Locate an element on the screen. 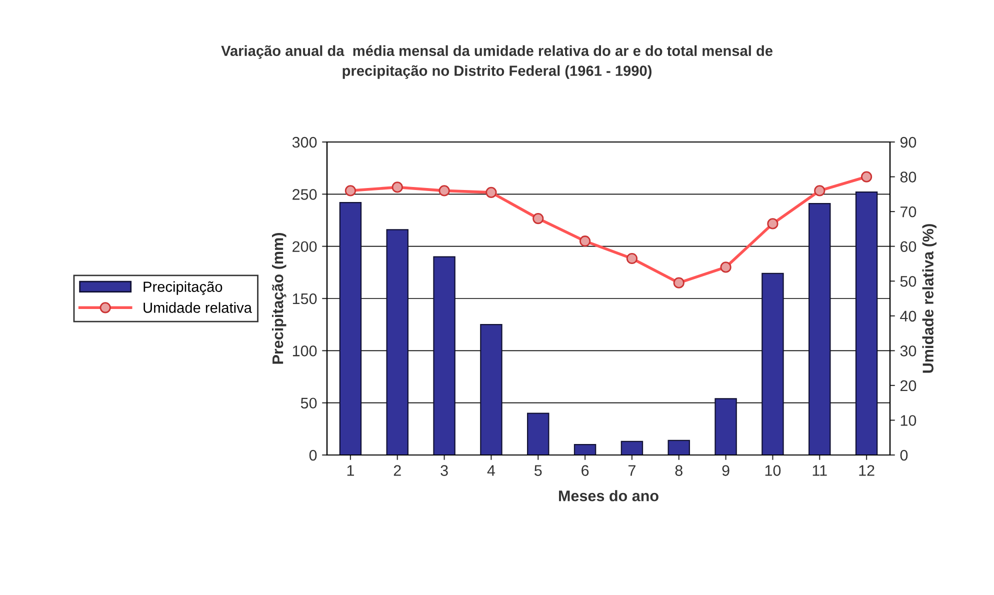  x-tick-label: 10 is located at coordinates (773, 470).